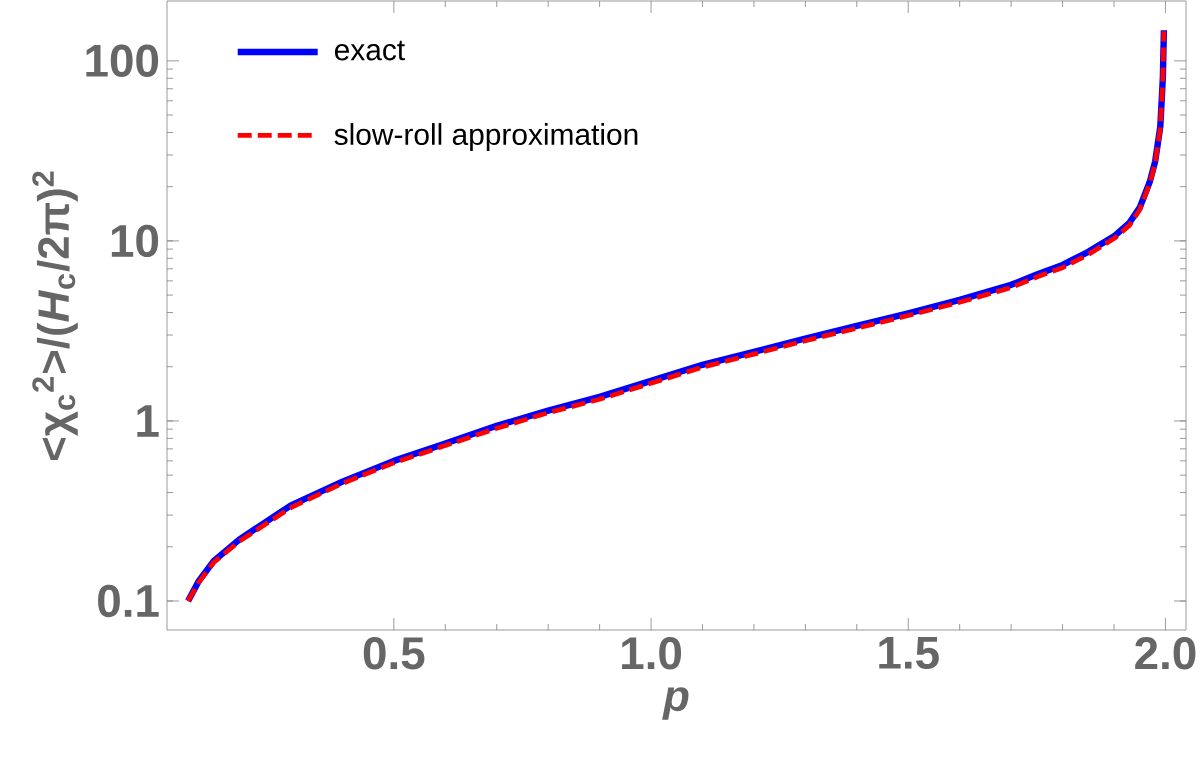 This screenshot has width=1200, height=763. Describe the element at coordinates (369, 50) in the screenshot. I see `legend-label: exact` at that location.